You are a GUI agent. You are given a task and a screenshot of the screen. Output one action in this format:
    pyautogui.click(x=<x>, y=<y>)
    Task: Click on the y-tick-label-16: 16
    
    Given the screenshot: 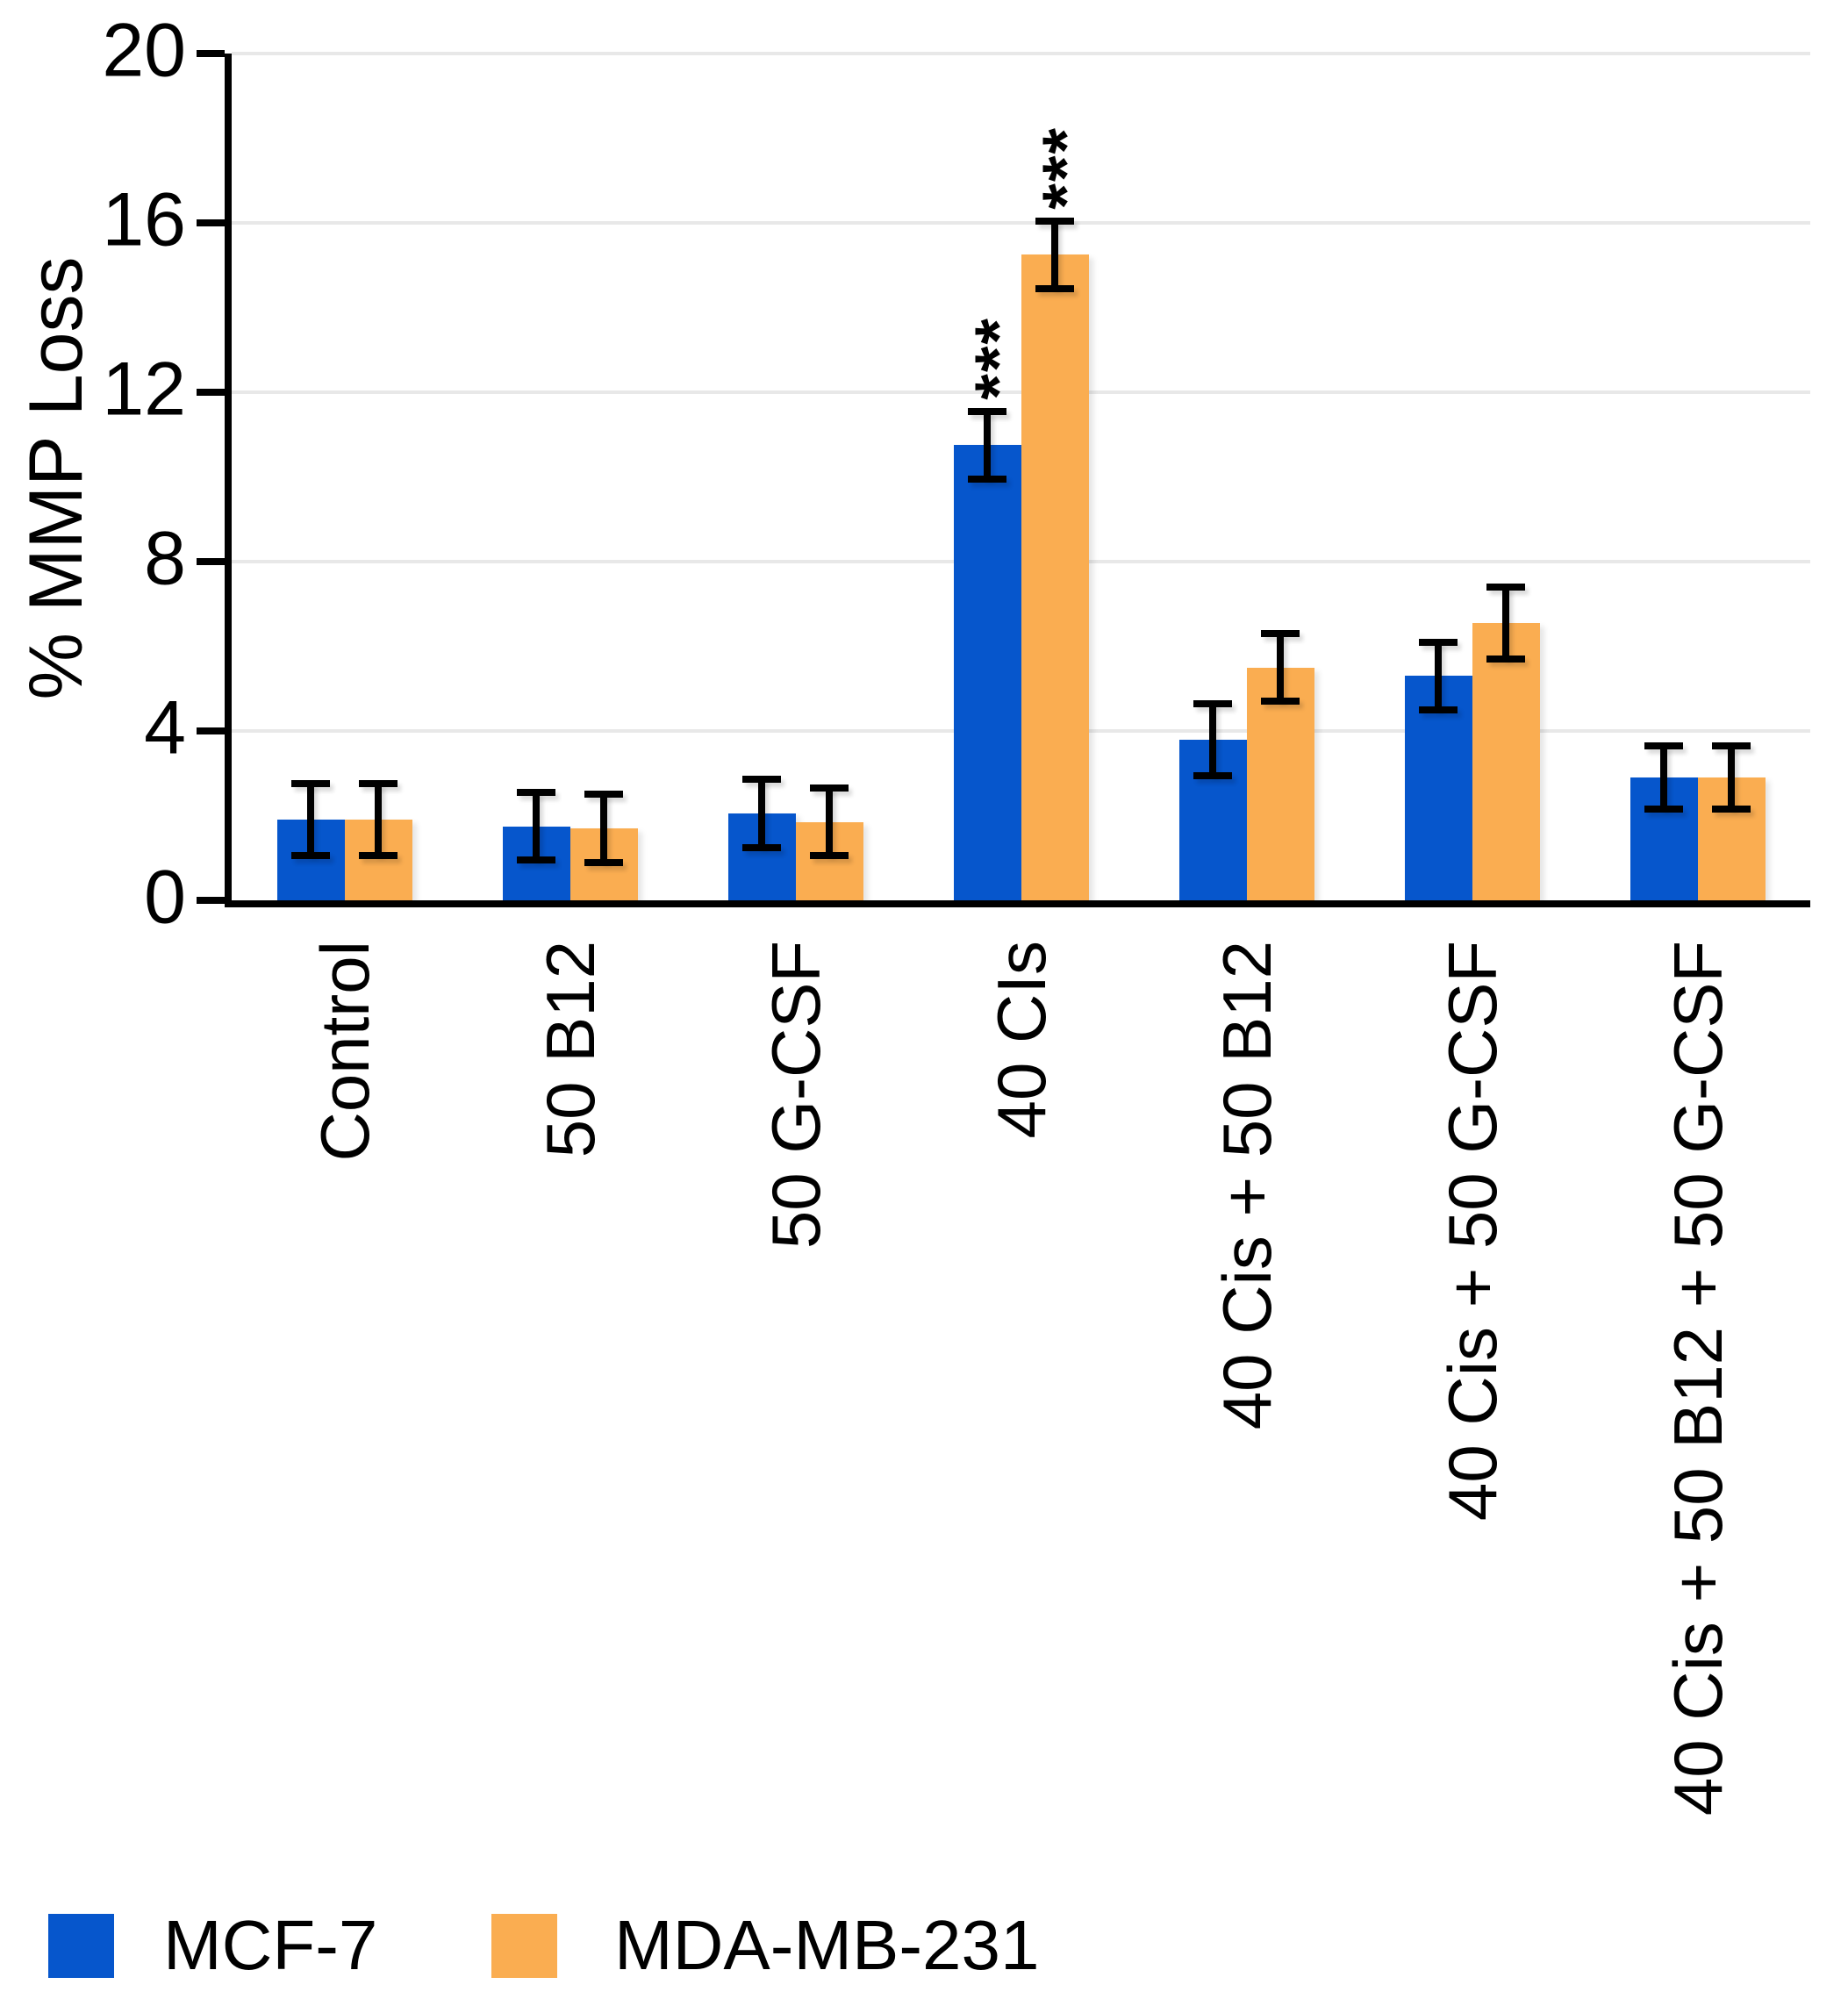 What is the action you would take?
    pyautogui.click(x=144, y=219)
    